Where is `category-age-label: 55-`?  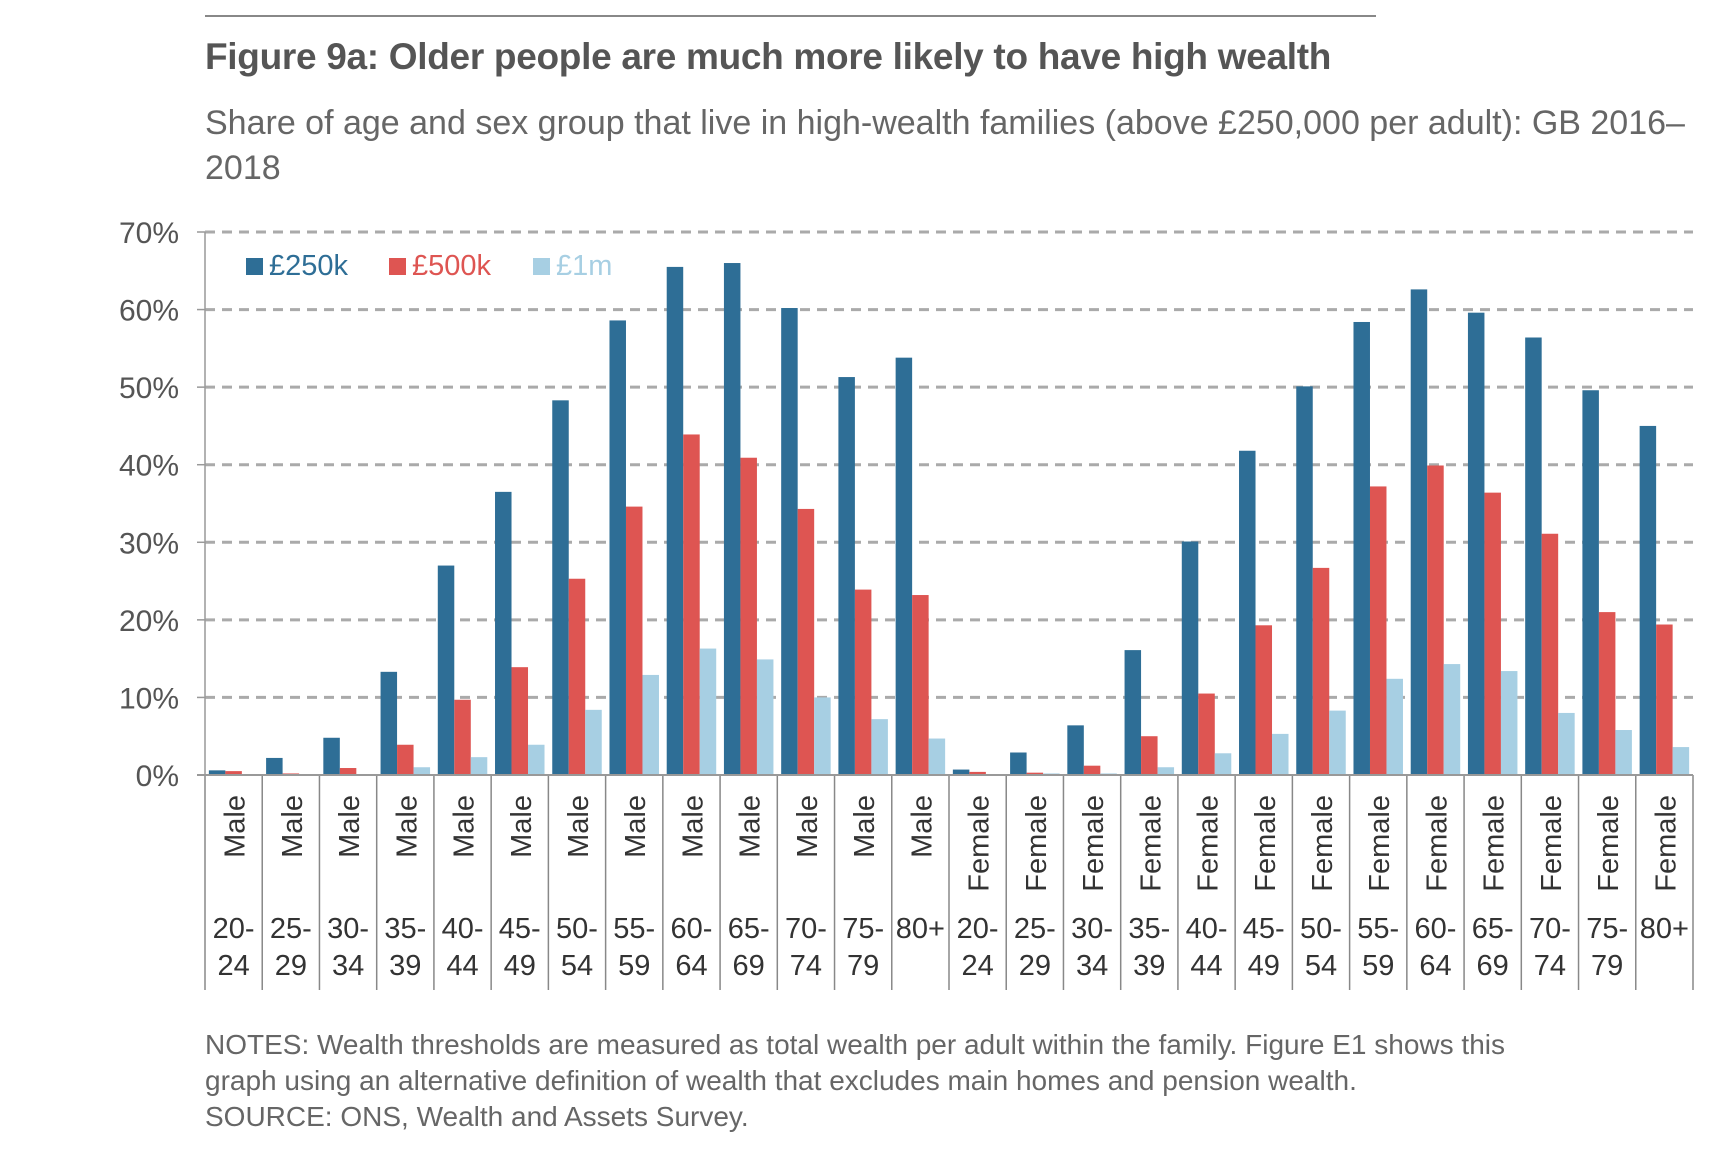 category-age-label: 55- is located at coordinates (1378, 929).